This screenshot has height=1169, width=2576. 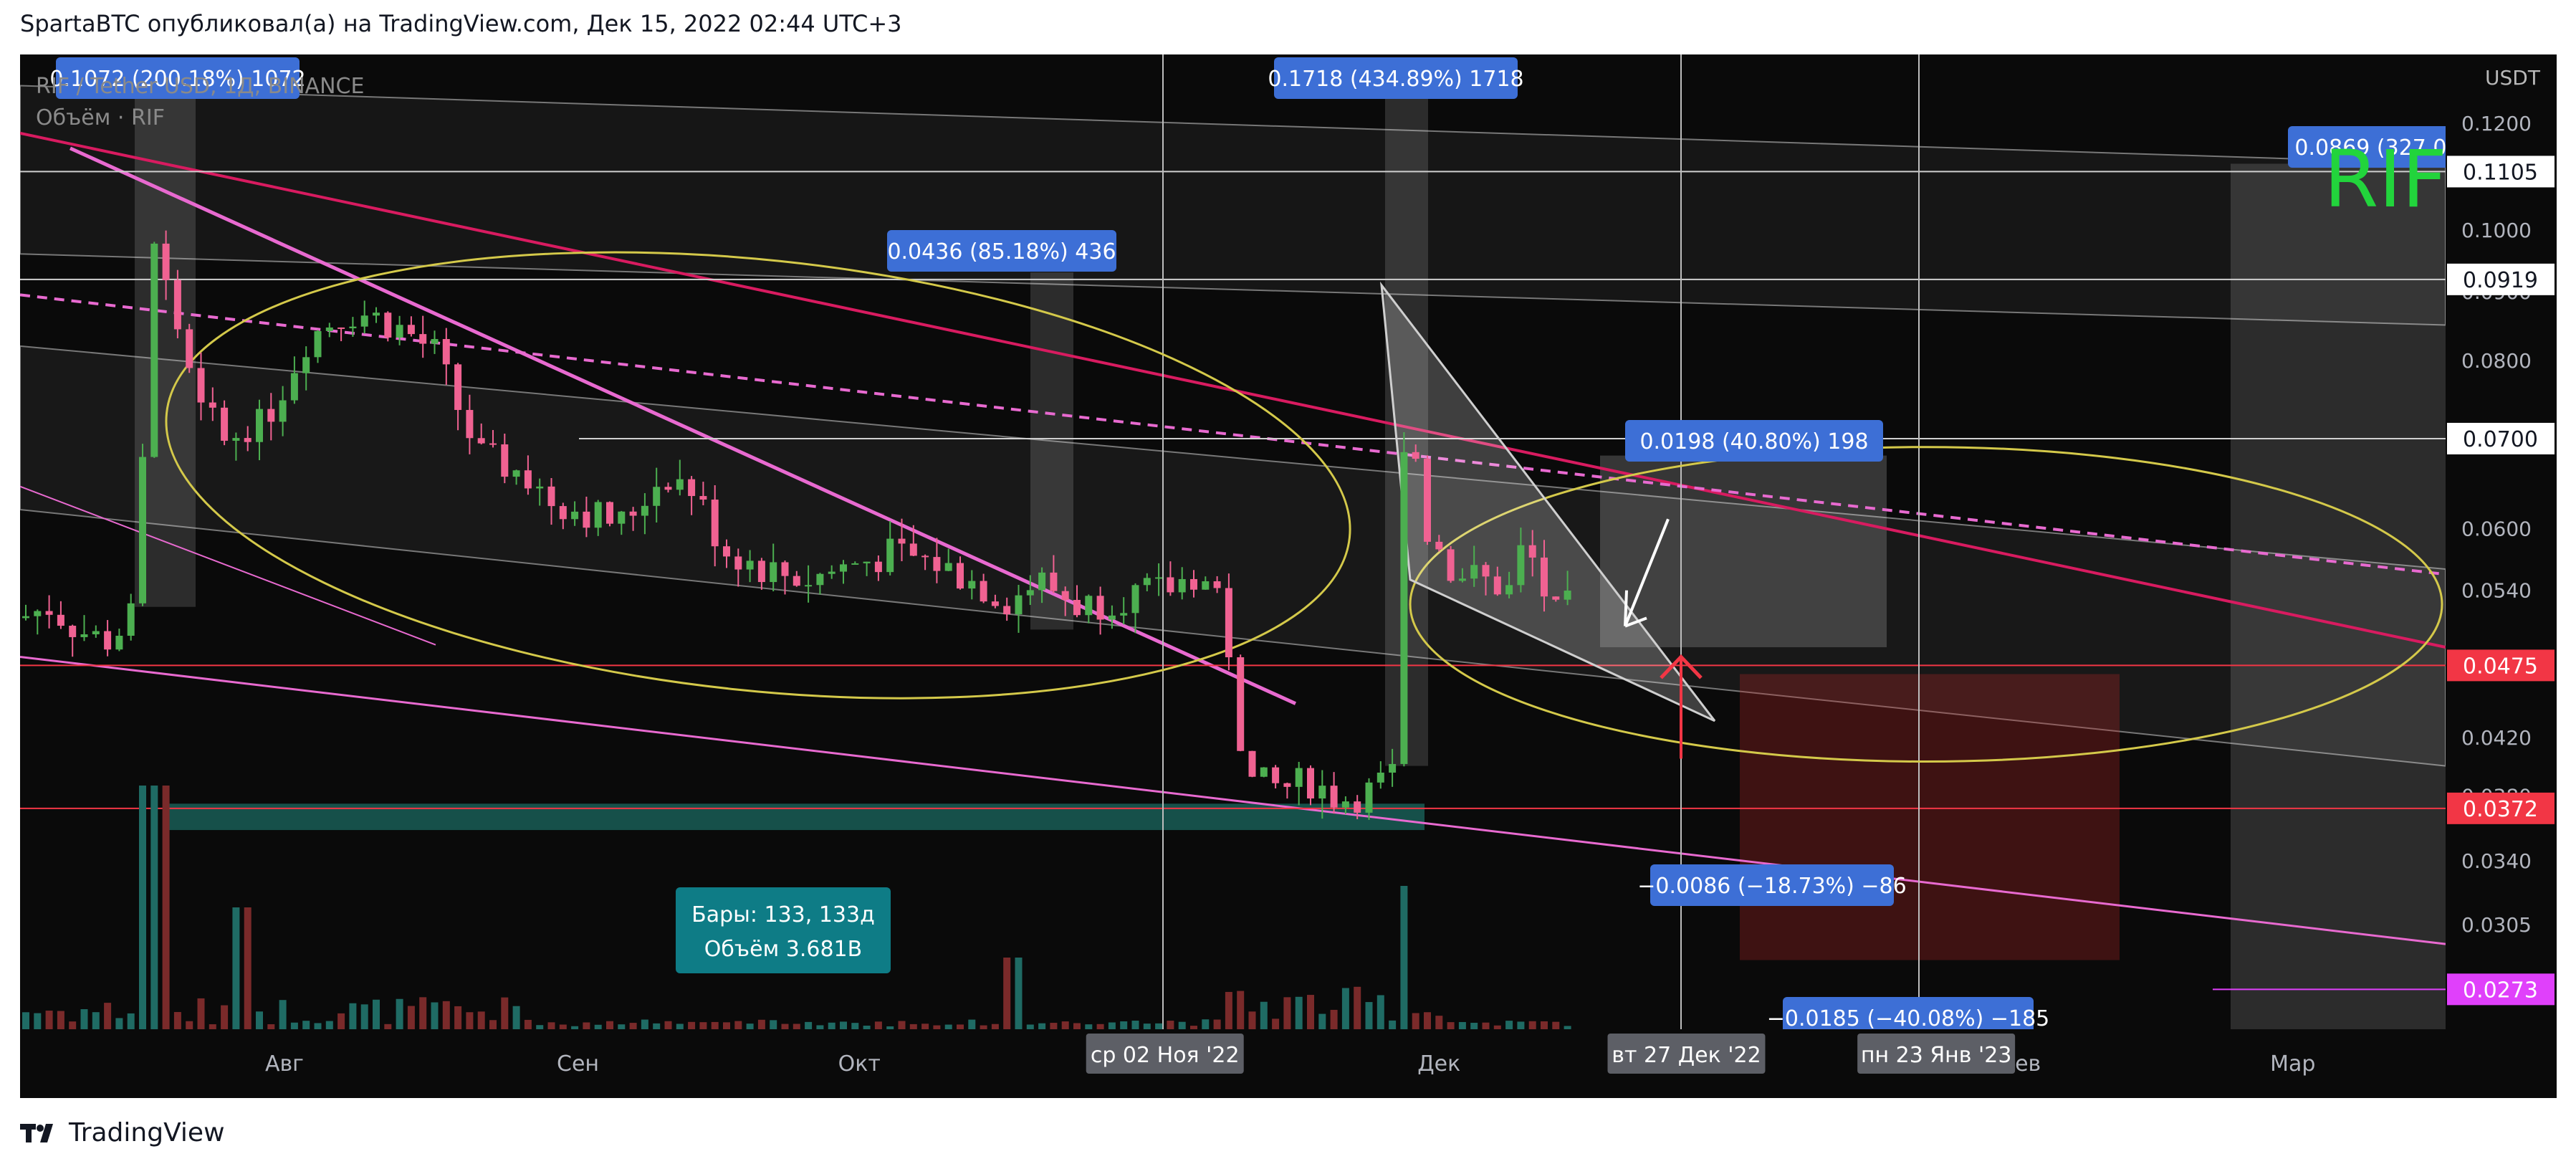 What do you see at coordinates (1926, 605) in the screenshot?
I see `ellipse-right` at bounding box center [1926, 605].